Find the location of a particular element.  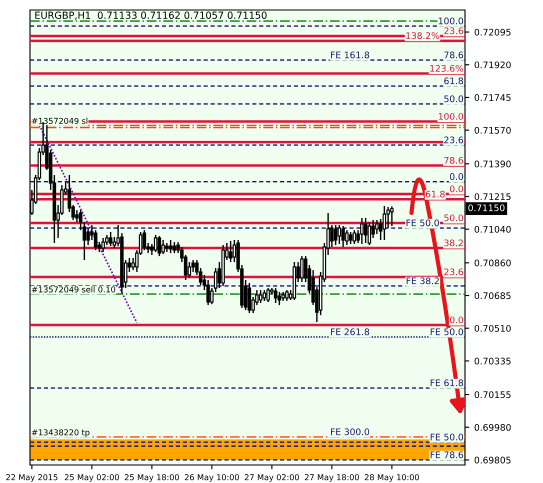

annotation: 123.6% is located at coordinates (447, 68).